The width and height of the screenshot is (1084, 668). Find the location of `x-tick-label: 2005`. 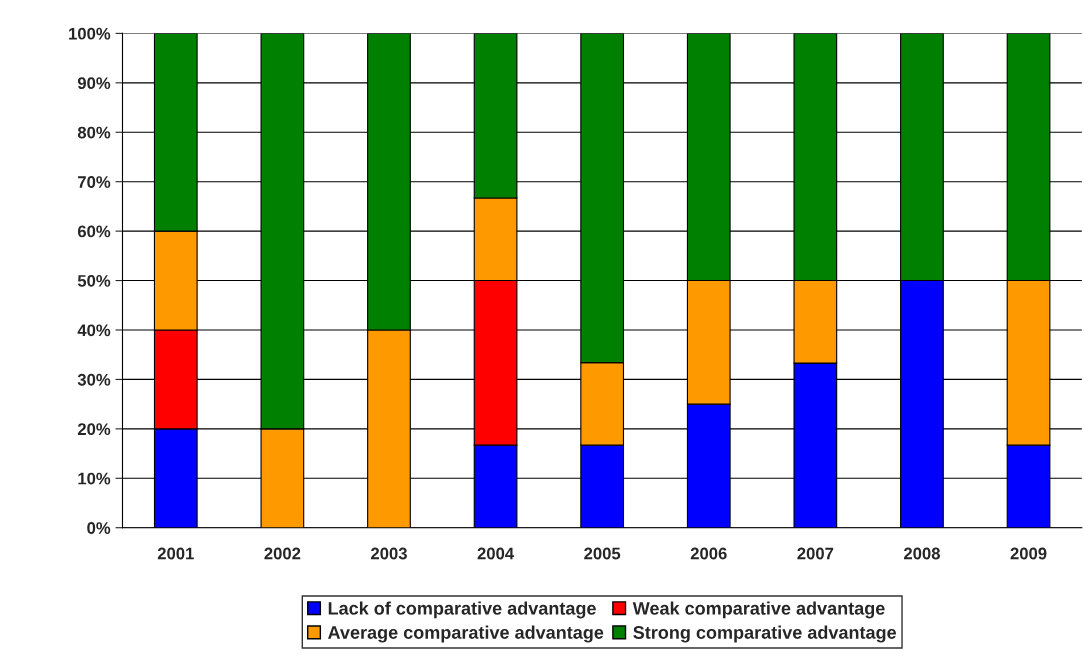

x-tick-label: 2005 is located at coordinates (602, 553).